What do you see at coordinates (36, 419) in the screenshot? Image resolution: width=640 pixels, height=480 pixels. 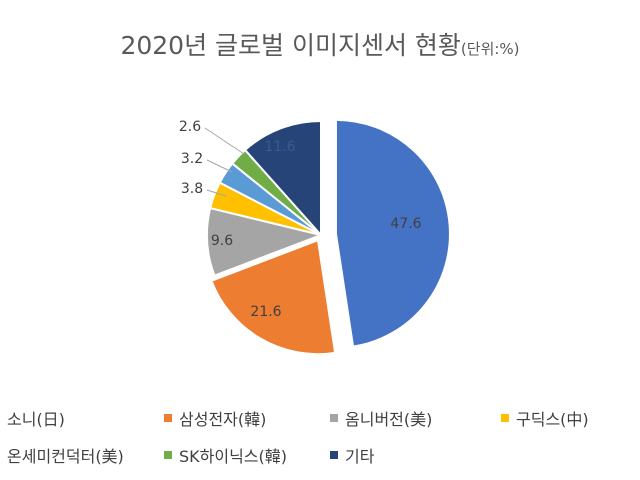 I see `legend-label: 소니(日)` at bounding box center [36, 419].